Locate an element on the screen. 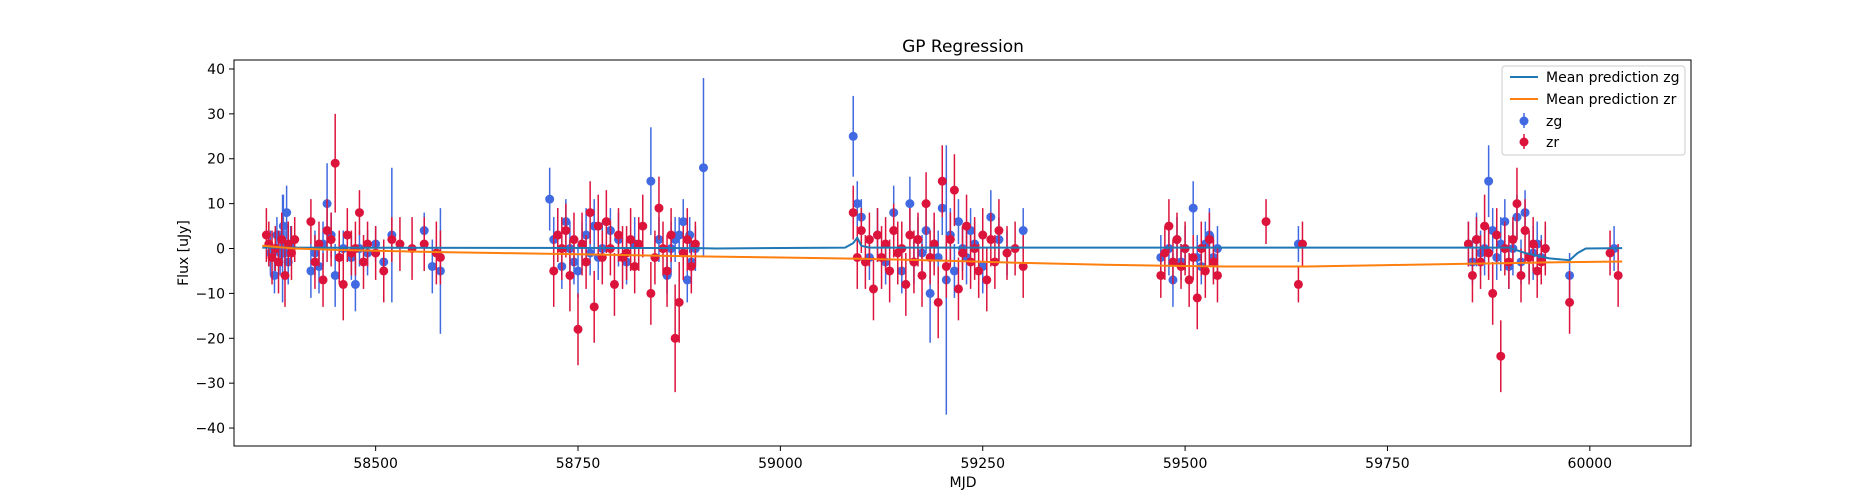 This screenshot has height=500, width=1875. x-tick-label-60000: 60000 is located at coordinates (1590, 464).